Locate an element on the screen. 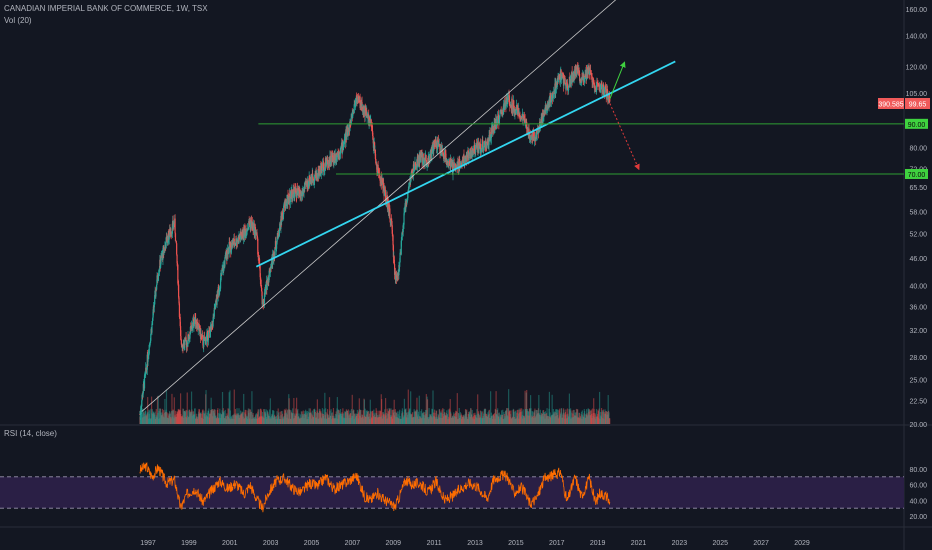 The height and width of the screenshot is (550, 932). price-tick-label: 52.00 is located at coordinates (918, 234).